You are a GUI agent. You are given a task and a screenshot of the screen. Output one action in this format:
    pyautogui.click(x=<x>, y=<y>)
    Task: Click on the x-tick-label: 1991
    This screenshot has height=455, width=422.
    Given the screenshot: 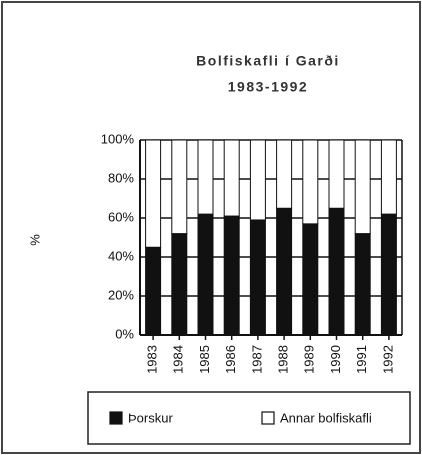 What is the action you would take?
    pyautogui.click(x=361, y=359)
    